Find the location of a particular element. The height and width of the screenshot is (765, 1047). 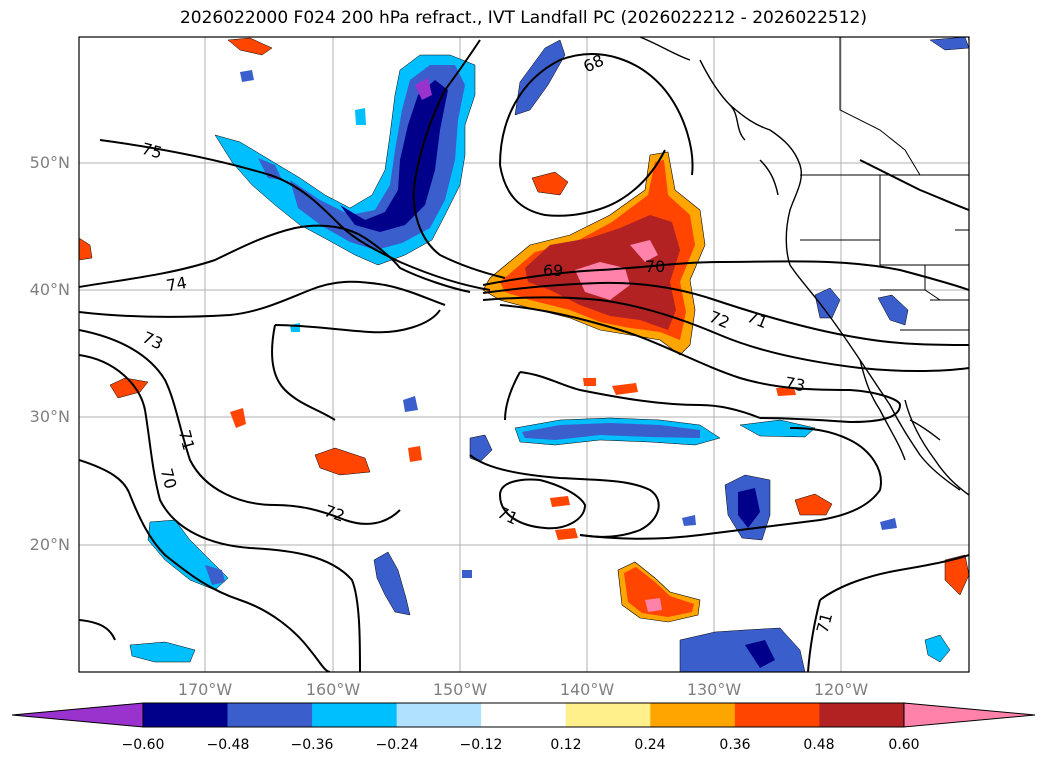

lat-label-40n: 40°N is located at coordinates (49, 289).